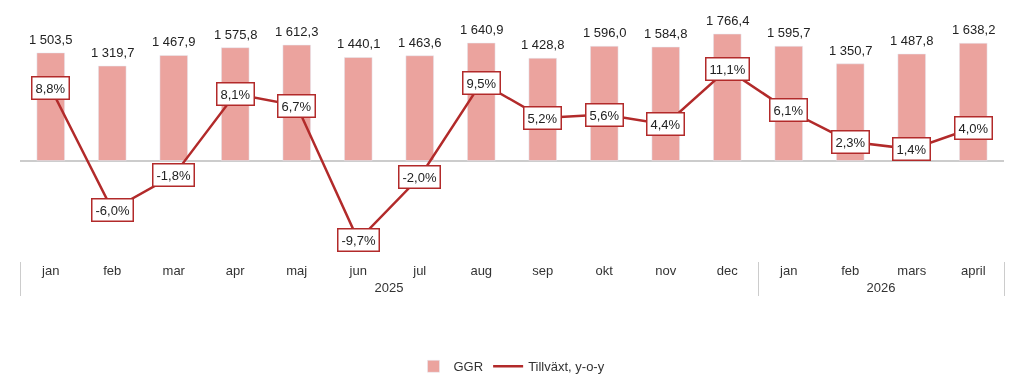 The height and width of the screenshot is (392, 1024). I want to click on data-label: 1 595,7, so click(789, 32).